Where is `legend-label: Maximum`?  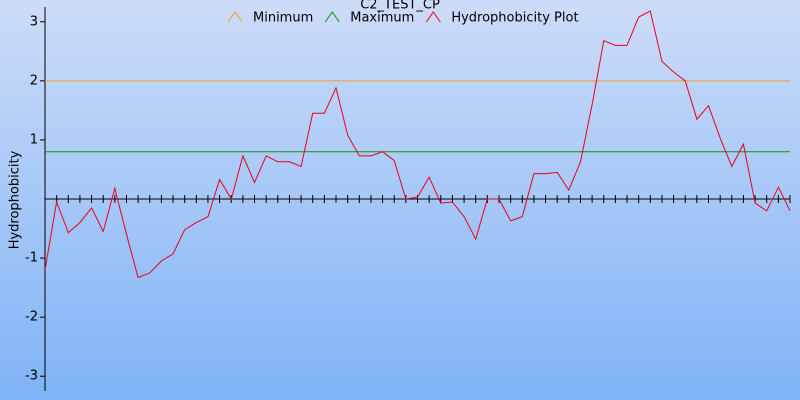 legend-label: Maximum is located at coordinates (382, 18).